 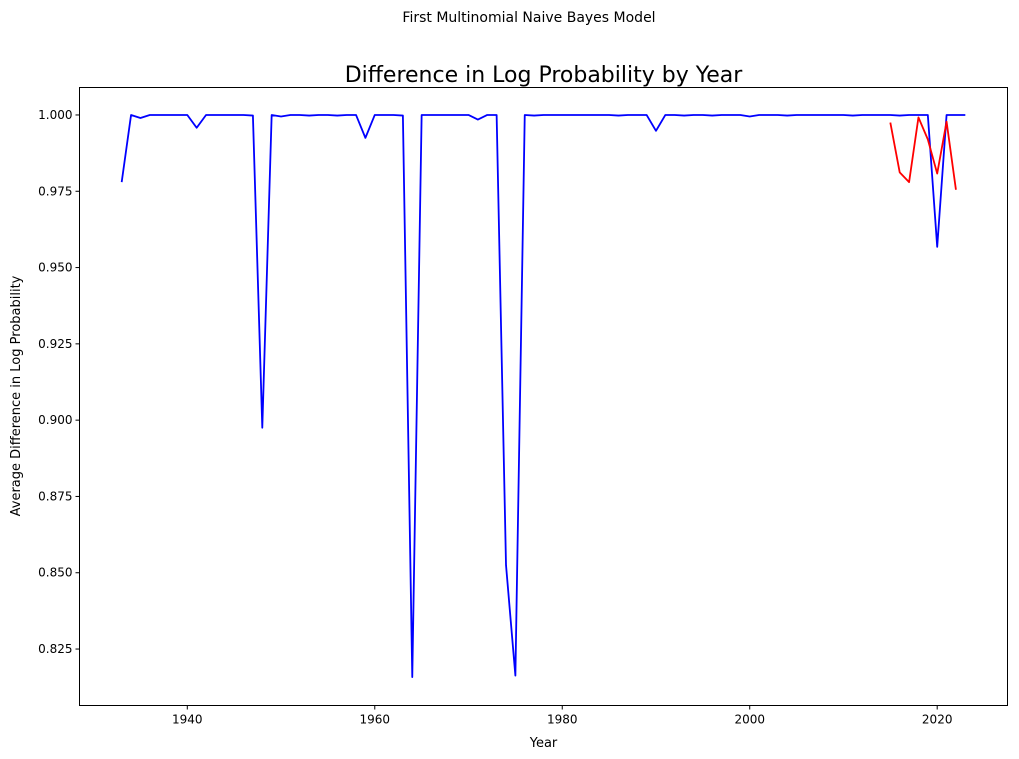 What do you see at coordinates (543, 743) in the screenshot?
I see `x-axis-label: Year` at bounding box center [543, 743].